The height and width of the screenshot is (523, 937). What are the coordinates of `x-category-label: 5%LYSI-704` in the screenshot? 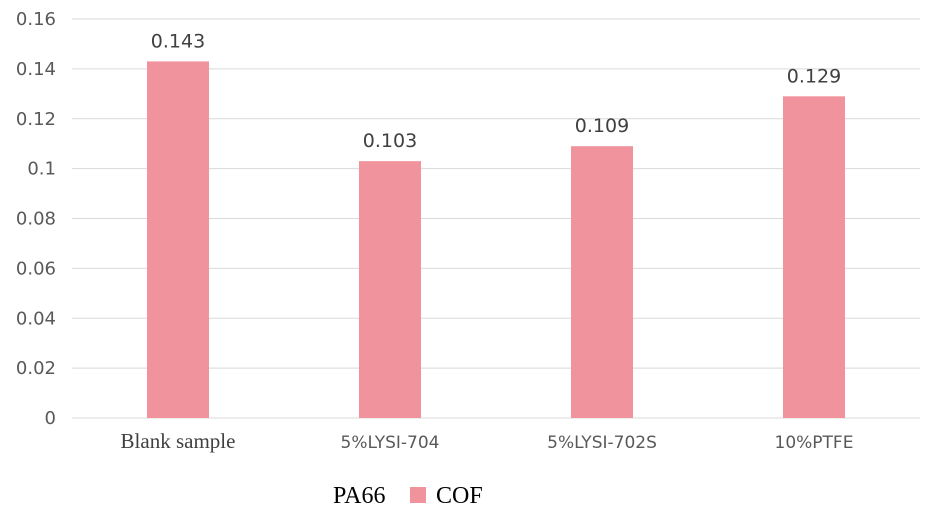 It's located at (390, 443).